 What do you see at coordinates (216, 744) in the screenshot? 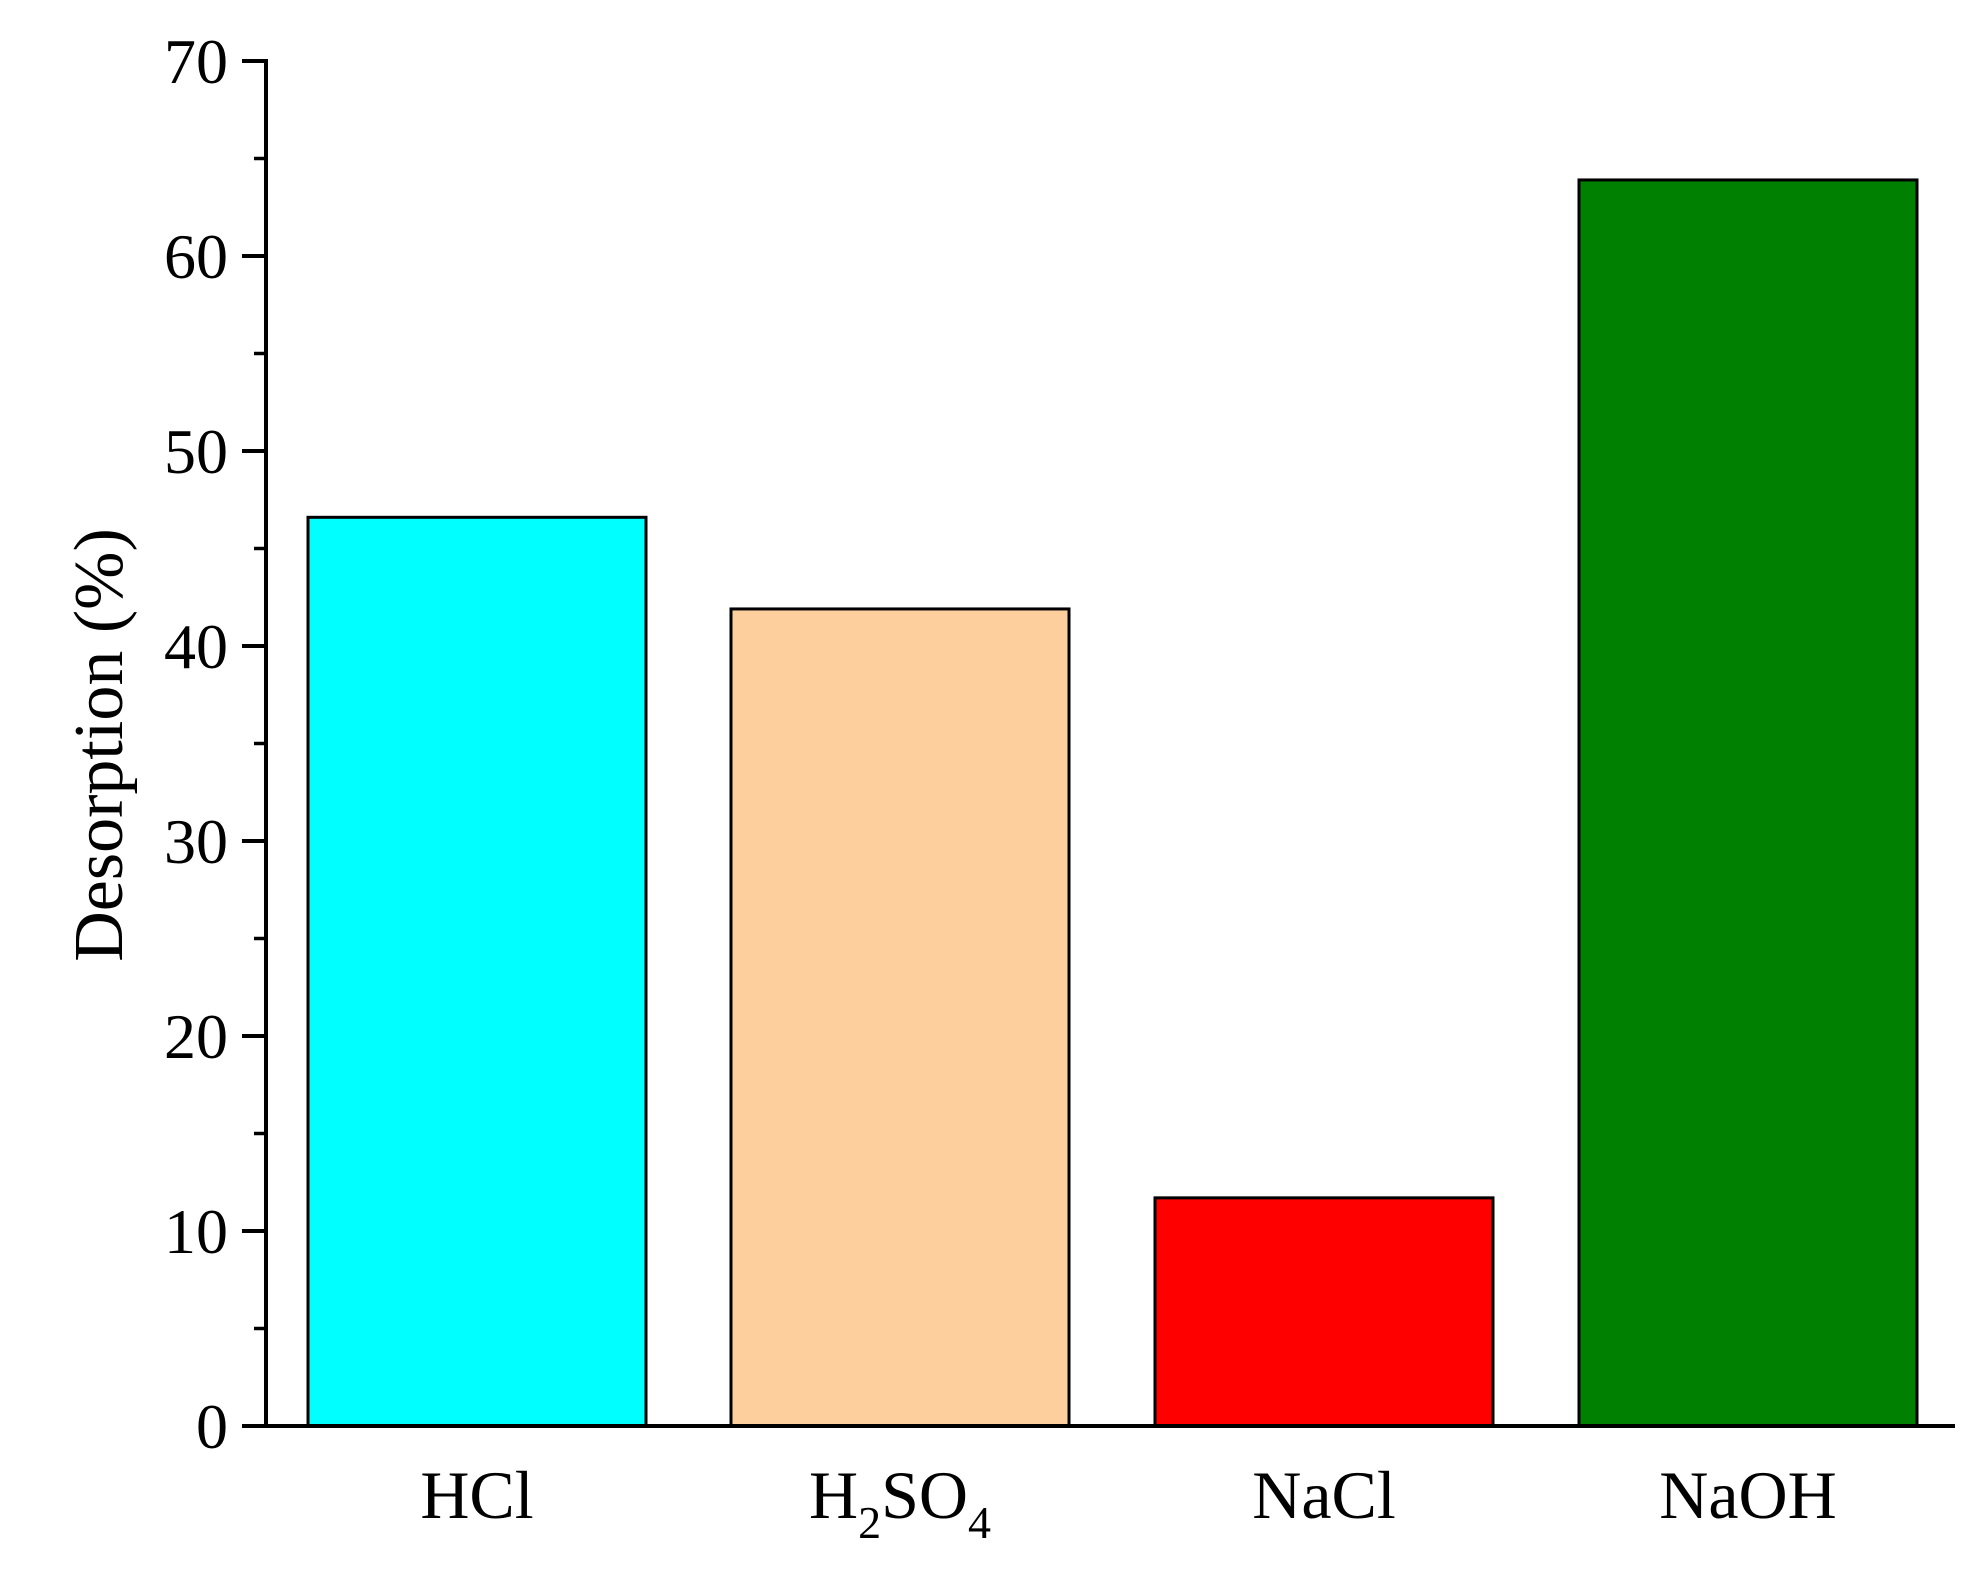
I see `y-axis: 0 10 20 30 40 50 60 70` at bounding box center [216, 744].